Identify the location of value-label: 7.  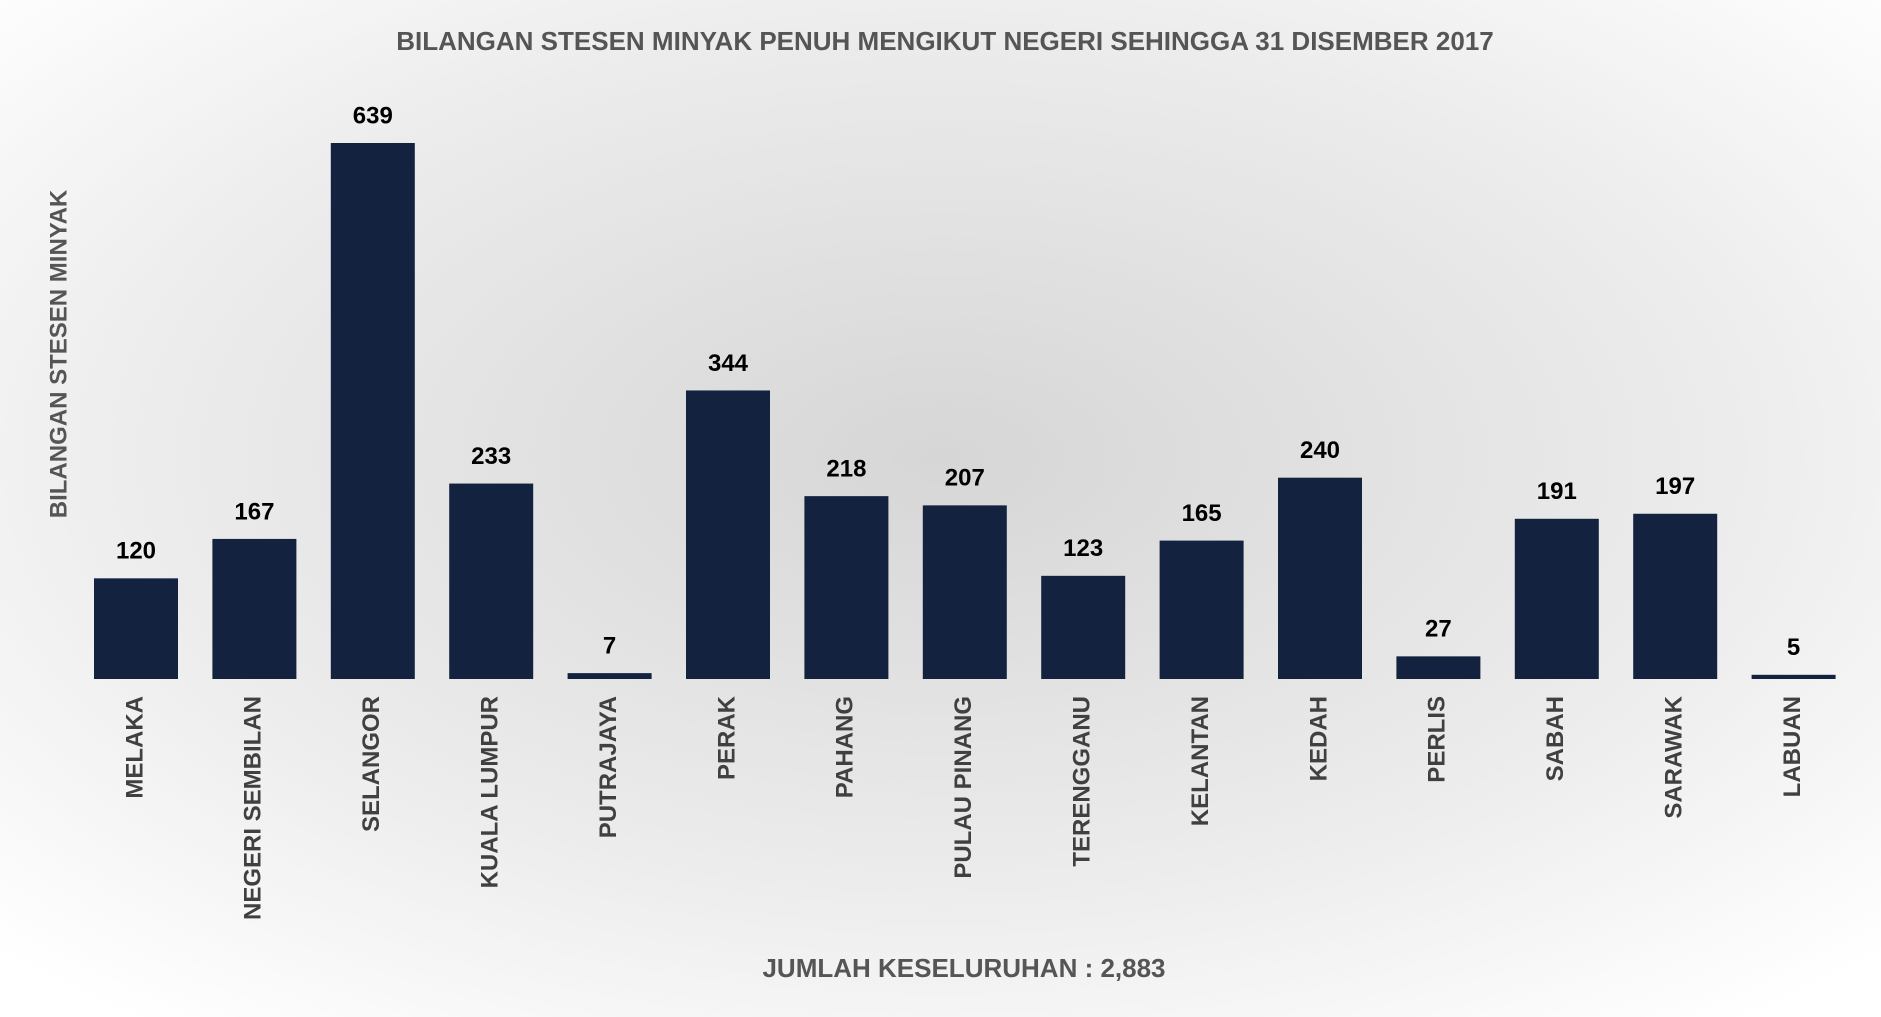
(609, 645).